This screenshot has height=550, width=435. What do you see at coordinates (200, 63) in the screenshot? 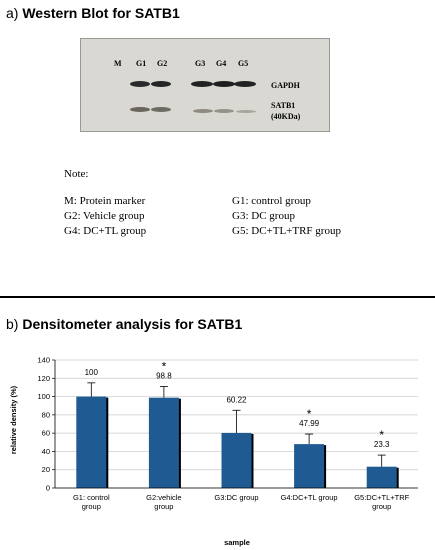
I see `lane-label-g3: G3` at bounding box center [200, 63].